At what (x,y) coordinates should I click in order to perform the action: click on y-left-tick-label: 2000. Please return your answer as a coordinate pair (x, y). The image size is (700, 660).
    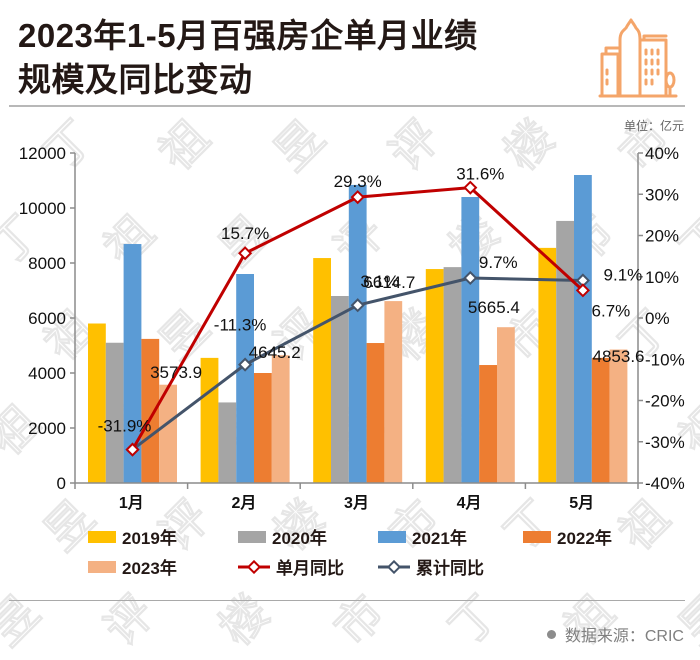
    Looking at the image, I should click on (47, 428).